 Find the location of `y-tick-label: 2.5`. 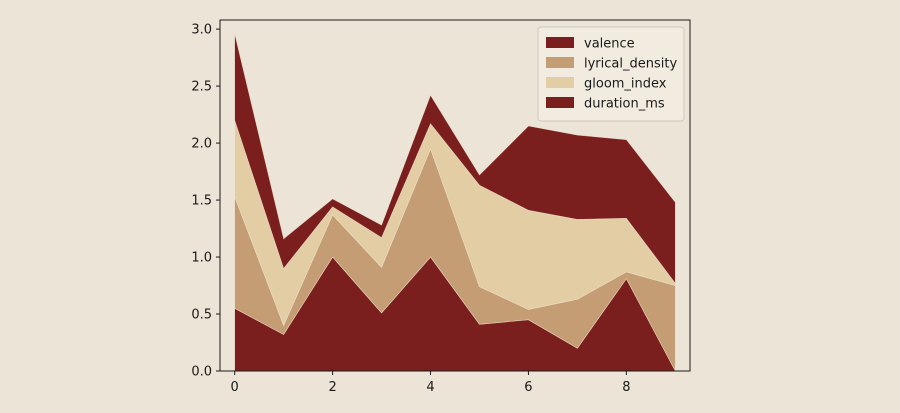

y-tick-label: 2.5 is located at coordinates (201, 87).